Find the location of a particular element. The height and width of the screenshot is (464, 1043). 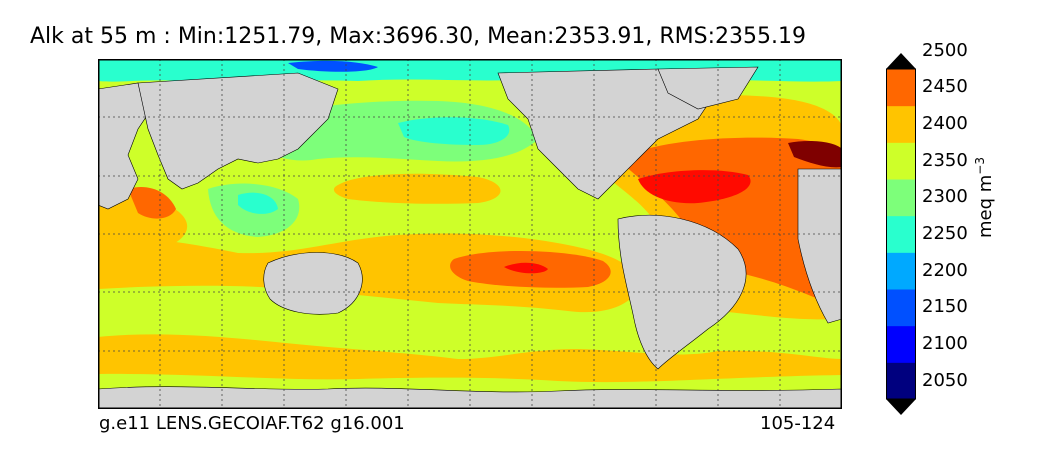

contour-indo-cyan is located at coordinates (258, 203).